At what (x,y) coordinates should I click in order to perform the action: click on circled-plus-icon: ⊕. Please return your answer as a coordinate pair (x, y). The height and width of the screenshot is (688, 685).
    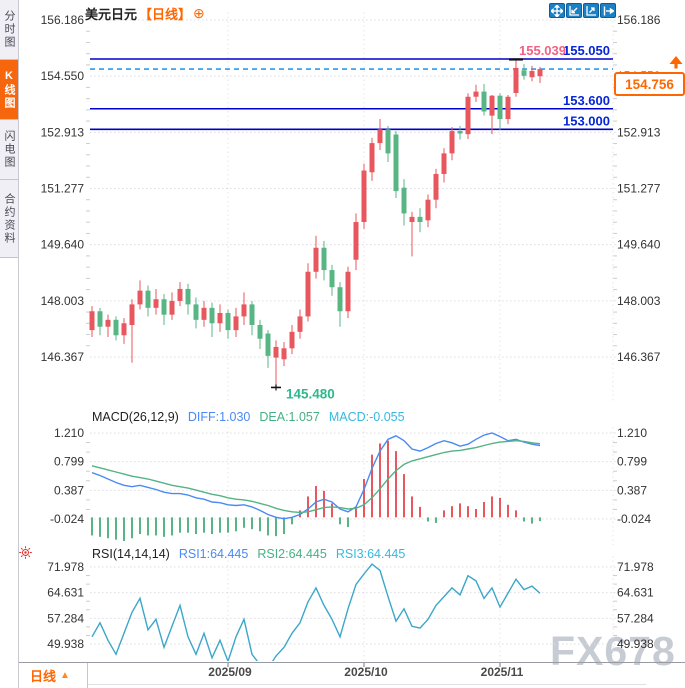
    Looking at the image, I should click on (199, 13).